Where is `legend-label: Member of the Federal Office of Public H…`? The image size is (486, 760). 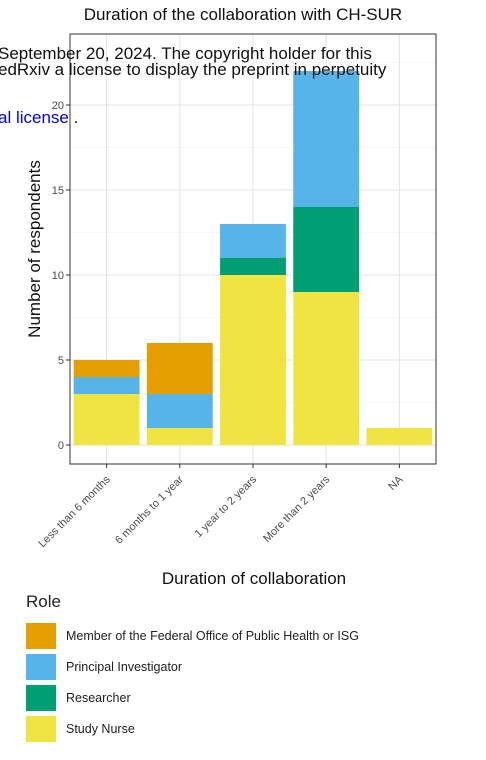 legend-label: Member of the Federal Office of Public H… is located at coordinates (212, 635).